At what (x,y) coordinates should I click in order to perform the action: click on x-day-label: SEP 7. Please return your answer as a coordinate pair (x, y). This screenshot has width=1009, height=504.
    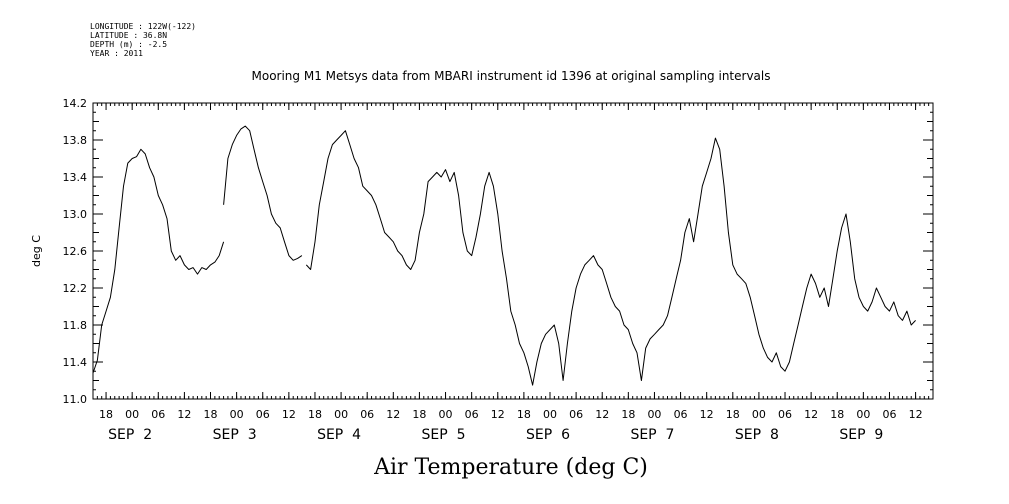
    Looking at the image, I should click on (652, 435).